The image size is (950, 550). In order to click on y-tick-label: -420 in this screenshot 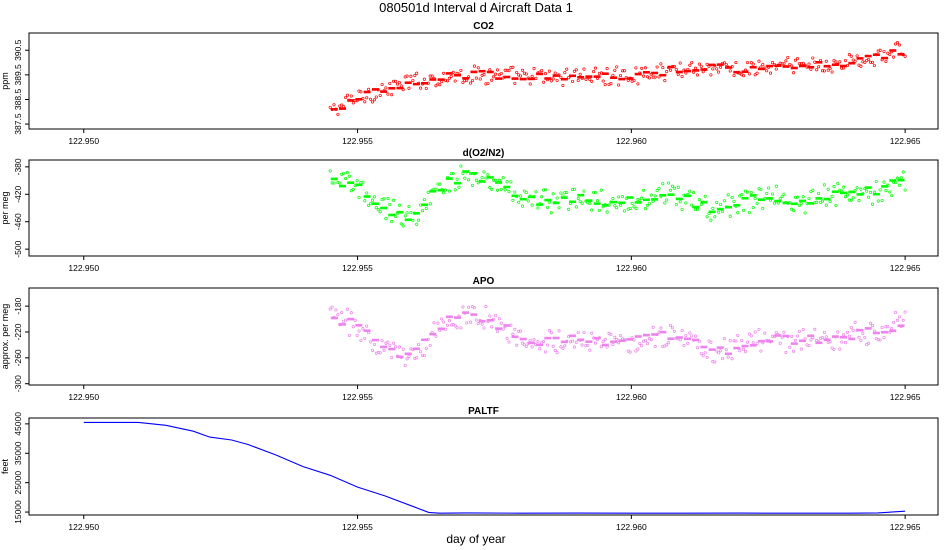, I will do `click(18, 194)`.